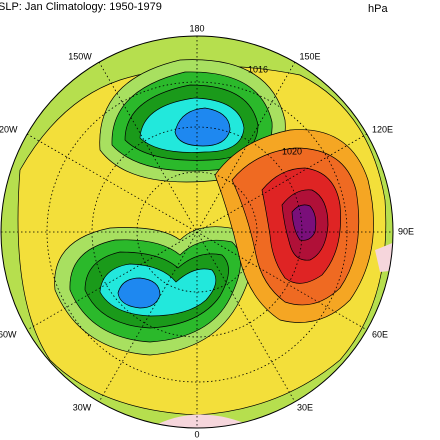 The image size is (440, 440). I want to click on contour-label: 1020, so click(292, 151).